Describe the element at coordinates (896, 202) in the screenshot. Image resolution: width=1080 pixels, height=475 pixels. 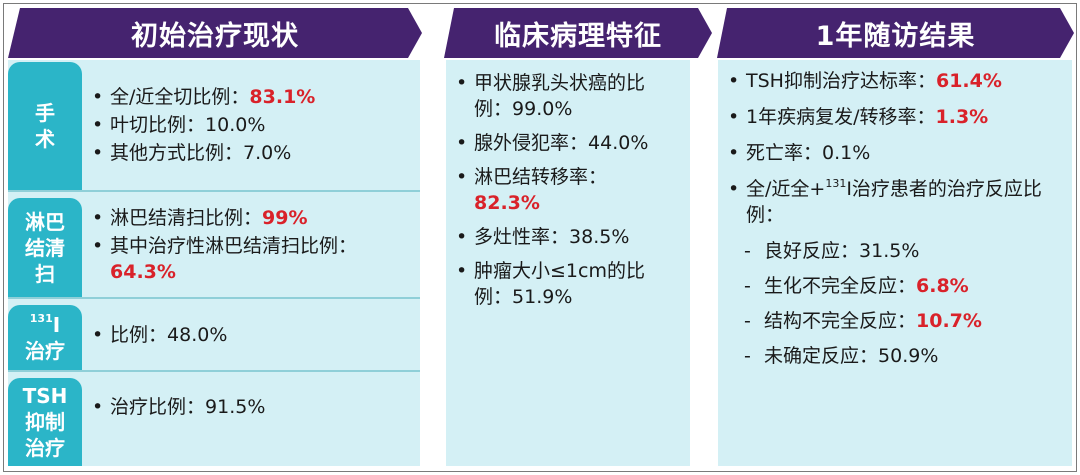
I see `list-item: 全/近全+131I治疗患者的治疗反应比例：` at that location.